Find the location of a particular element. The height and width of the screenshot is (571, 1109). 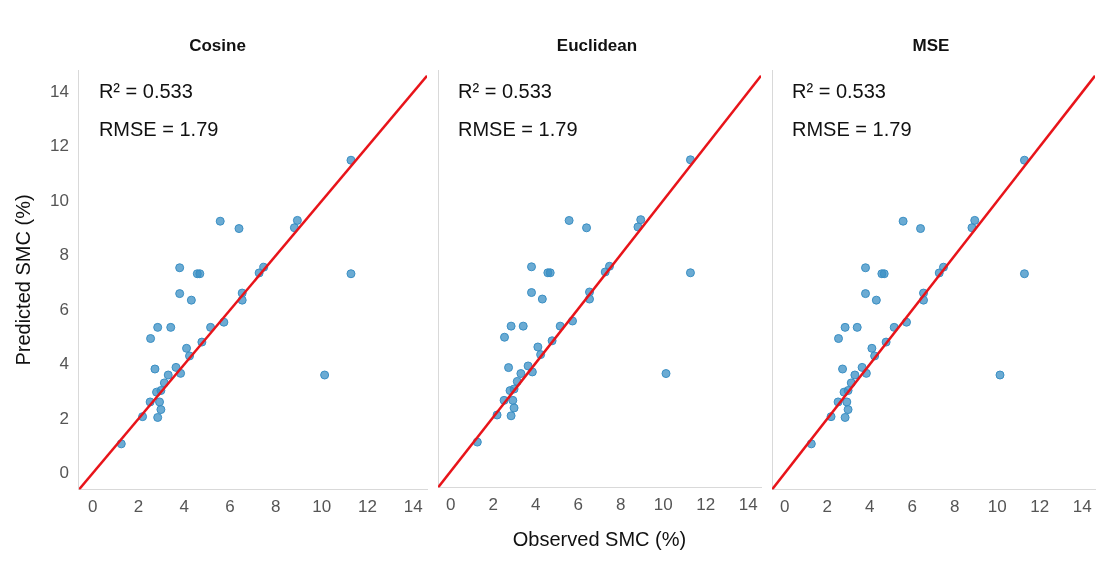

y-tick-label: 10 is located at coordinates (59, 200).